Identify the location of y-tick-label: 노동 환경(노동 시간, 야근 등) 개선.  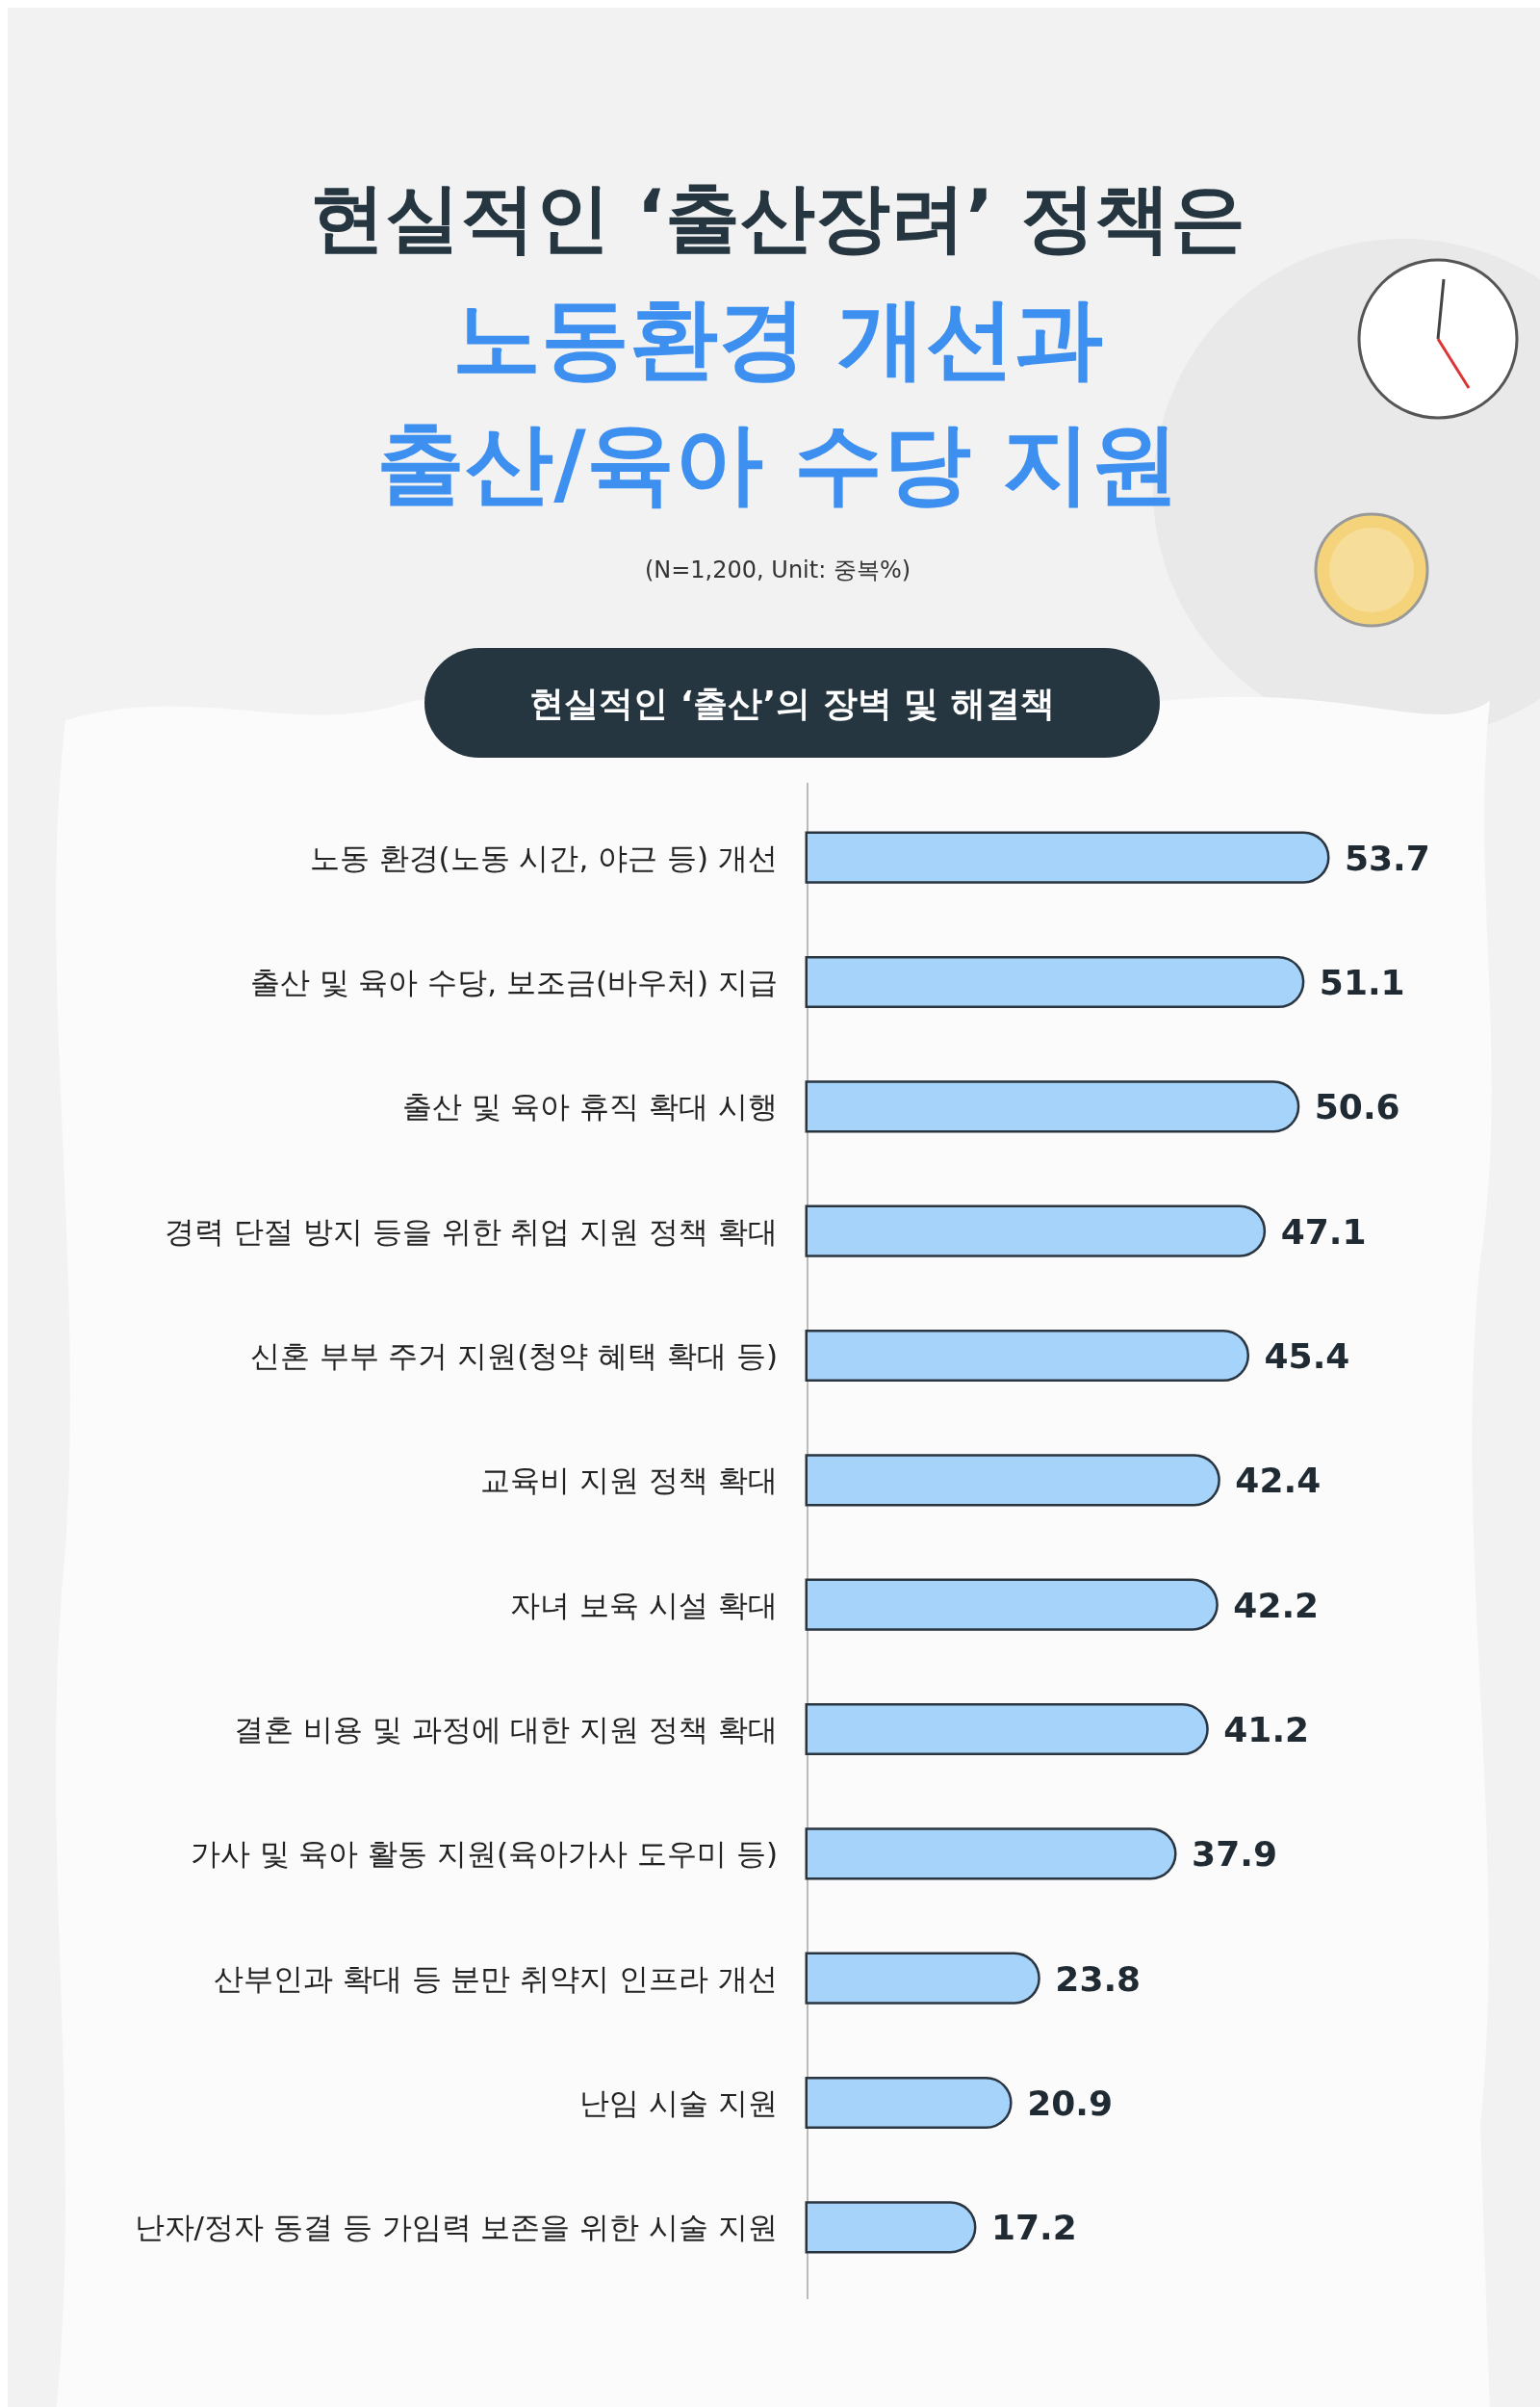
(543, 857).